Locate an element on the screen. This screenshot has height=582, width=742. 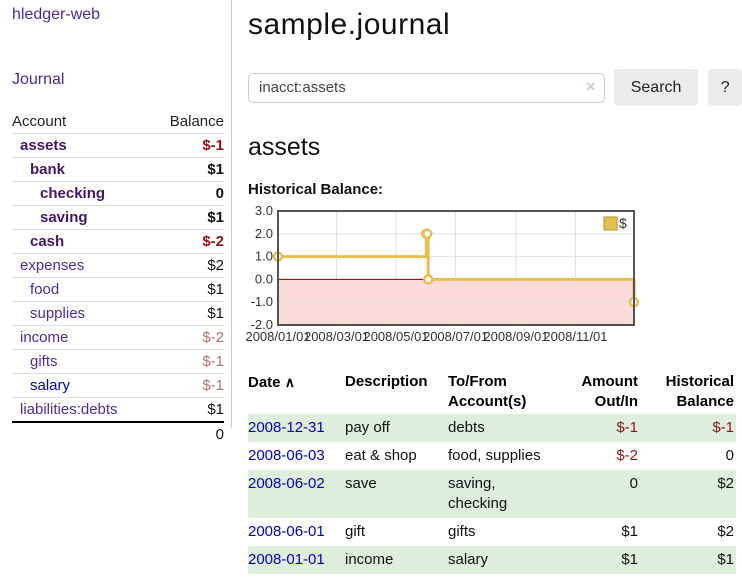
x-tick-label: 2008/11/01 is located at coordinates (575, 336).